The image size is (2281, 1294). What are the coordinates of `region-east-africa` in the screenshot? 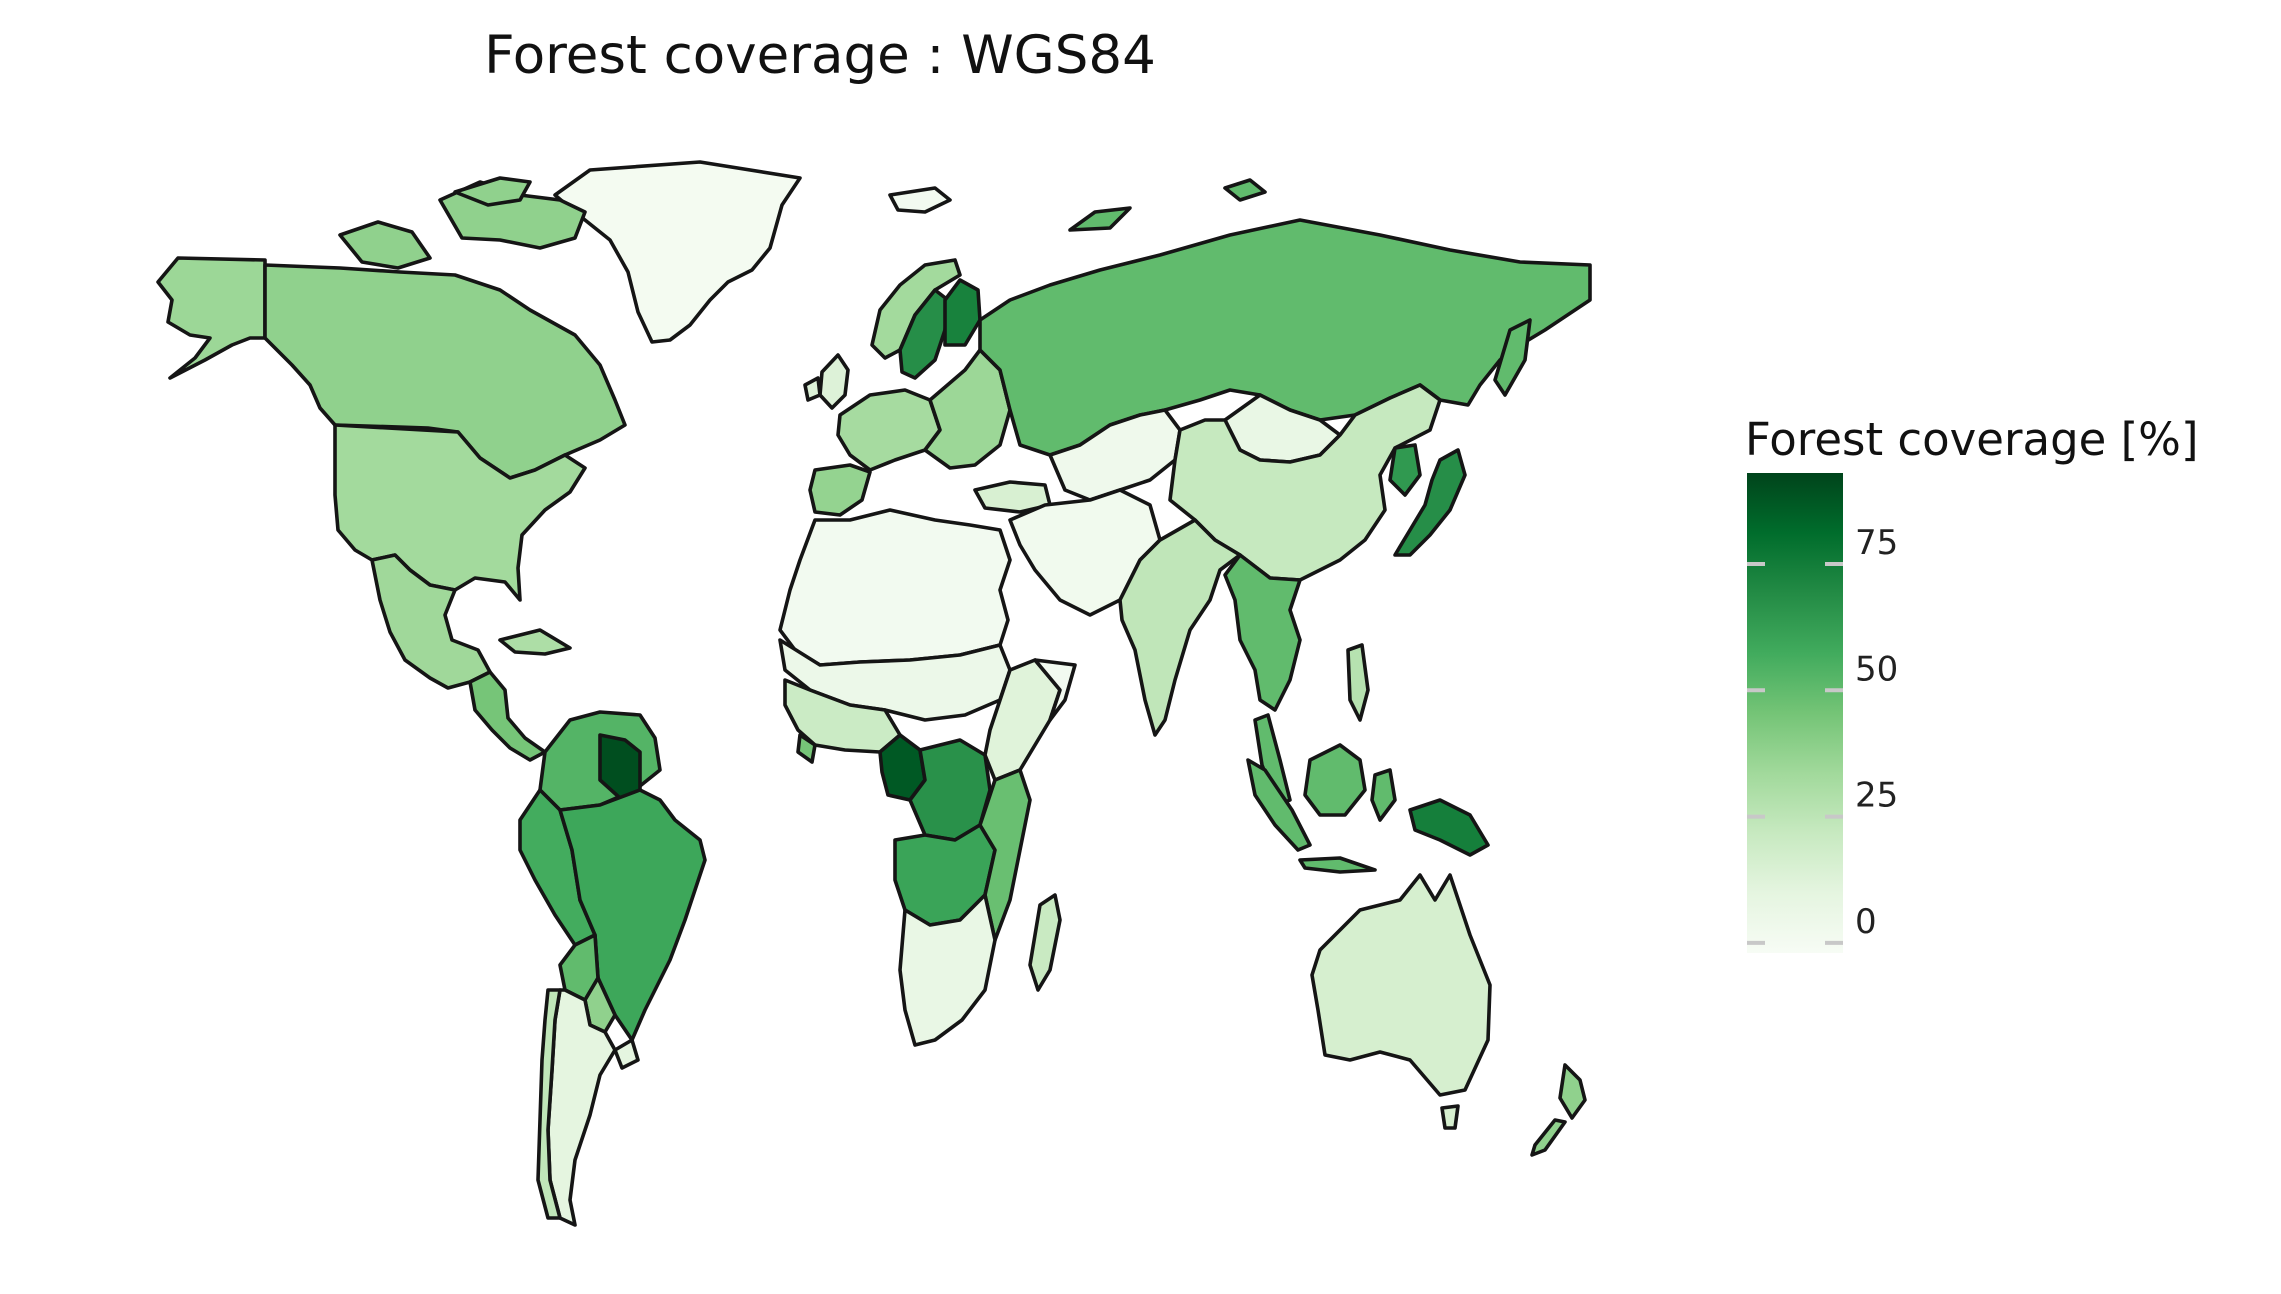 It's located at (1022, 720).